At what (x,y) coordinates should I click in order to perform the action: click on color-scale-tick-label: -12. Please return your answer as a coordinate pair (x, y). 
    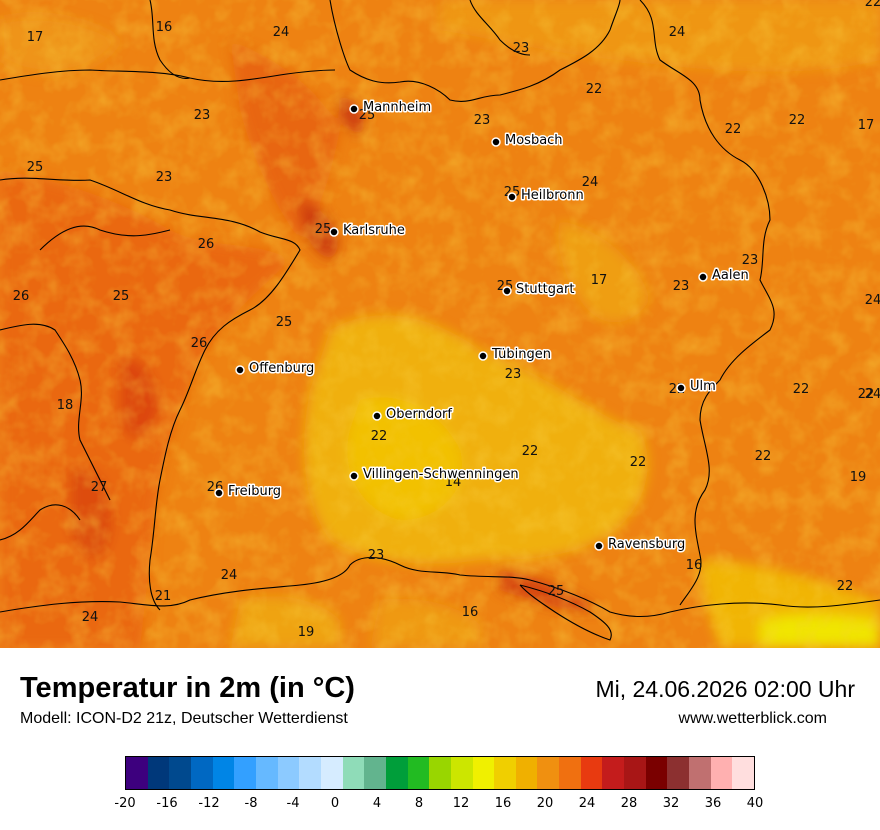
    Looking at the image, I should click on (209, 803).